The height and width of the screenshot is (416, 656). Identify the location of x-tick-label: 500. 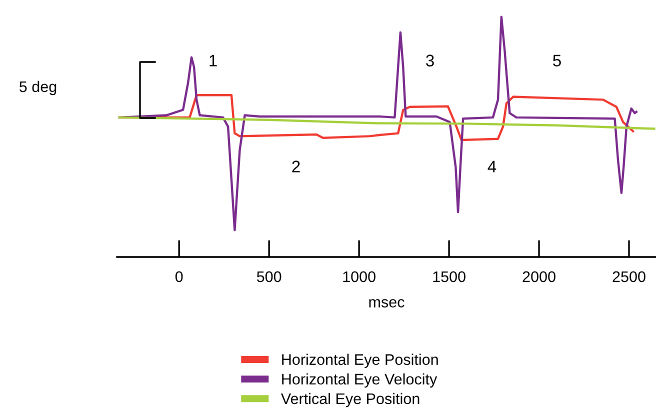
(269, 276).